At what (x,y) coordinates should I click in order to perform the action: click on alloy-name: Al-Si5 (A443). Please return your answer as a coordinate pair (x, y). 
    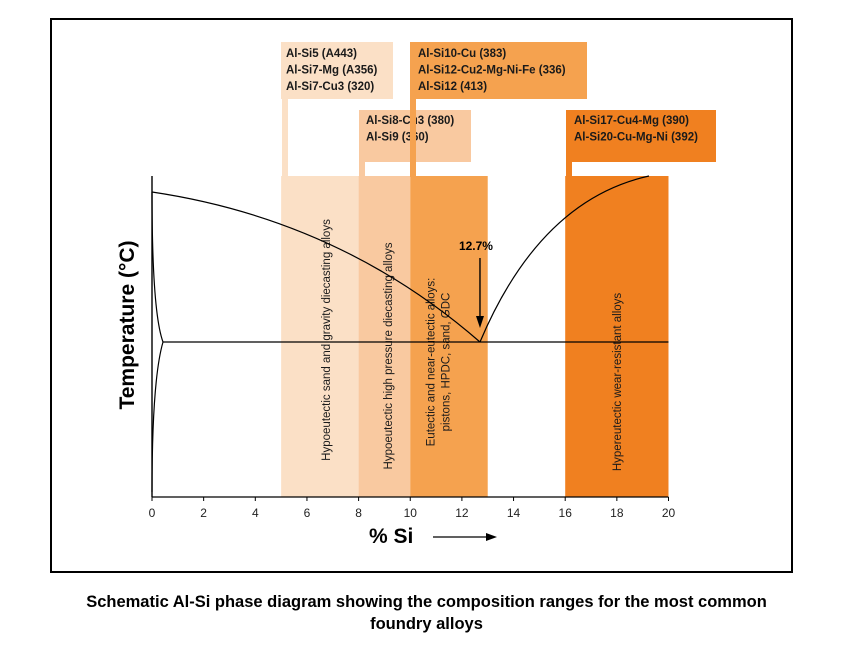
    Looking at the image, I should click on (321, 54).